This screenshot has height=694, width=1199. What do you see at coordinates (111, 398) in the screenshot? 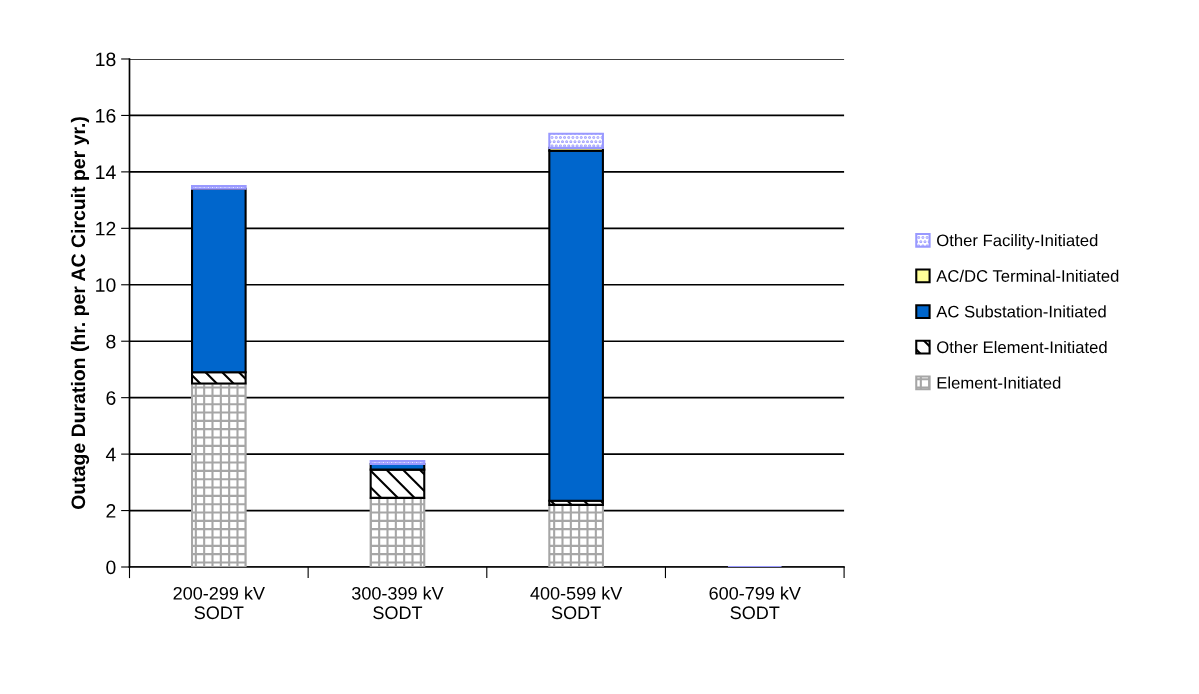
I see `y-tick-label: 6` at bounding box center [111, 398].